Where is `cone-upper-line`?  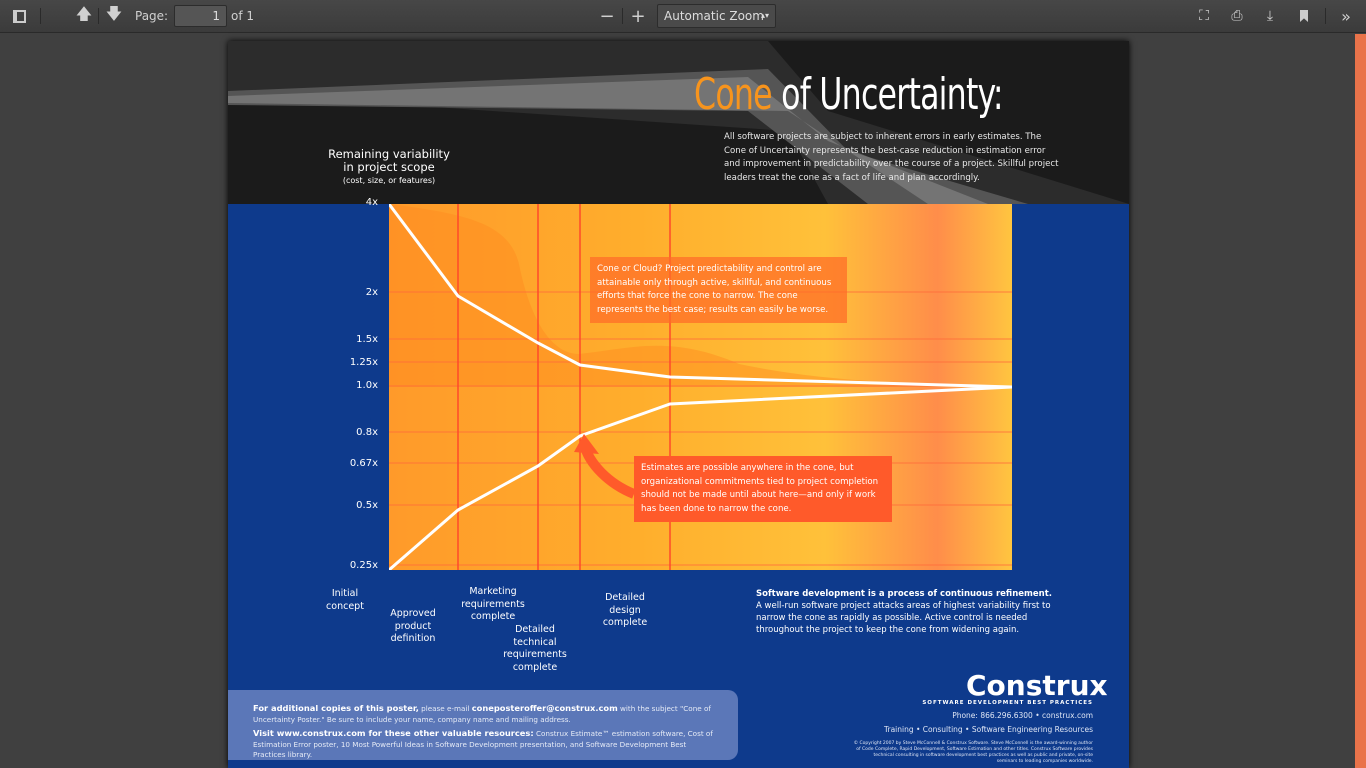 cone-upper-line is located at coordinates (700, 296).